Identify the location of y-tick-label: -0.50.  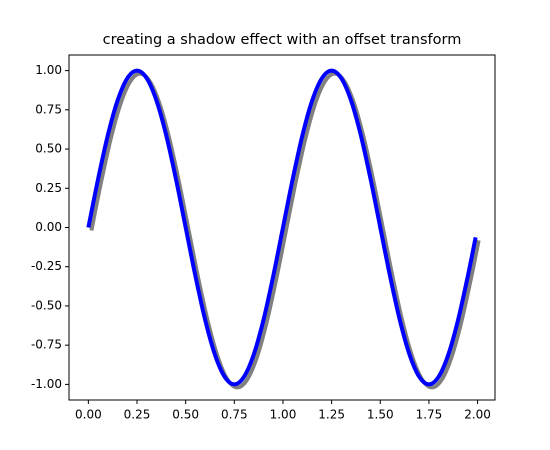
(46, 305).